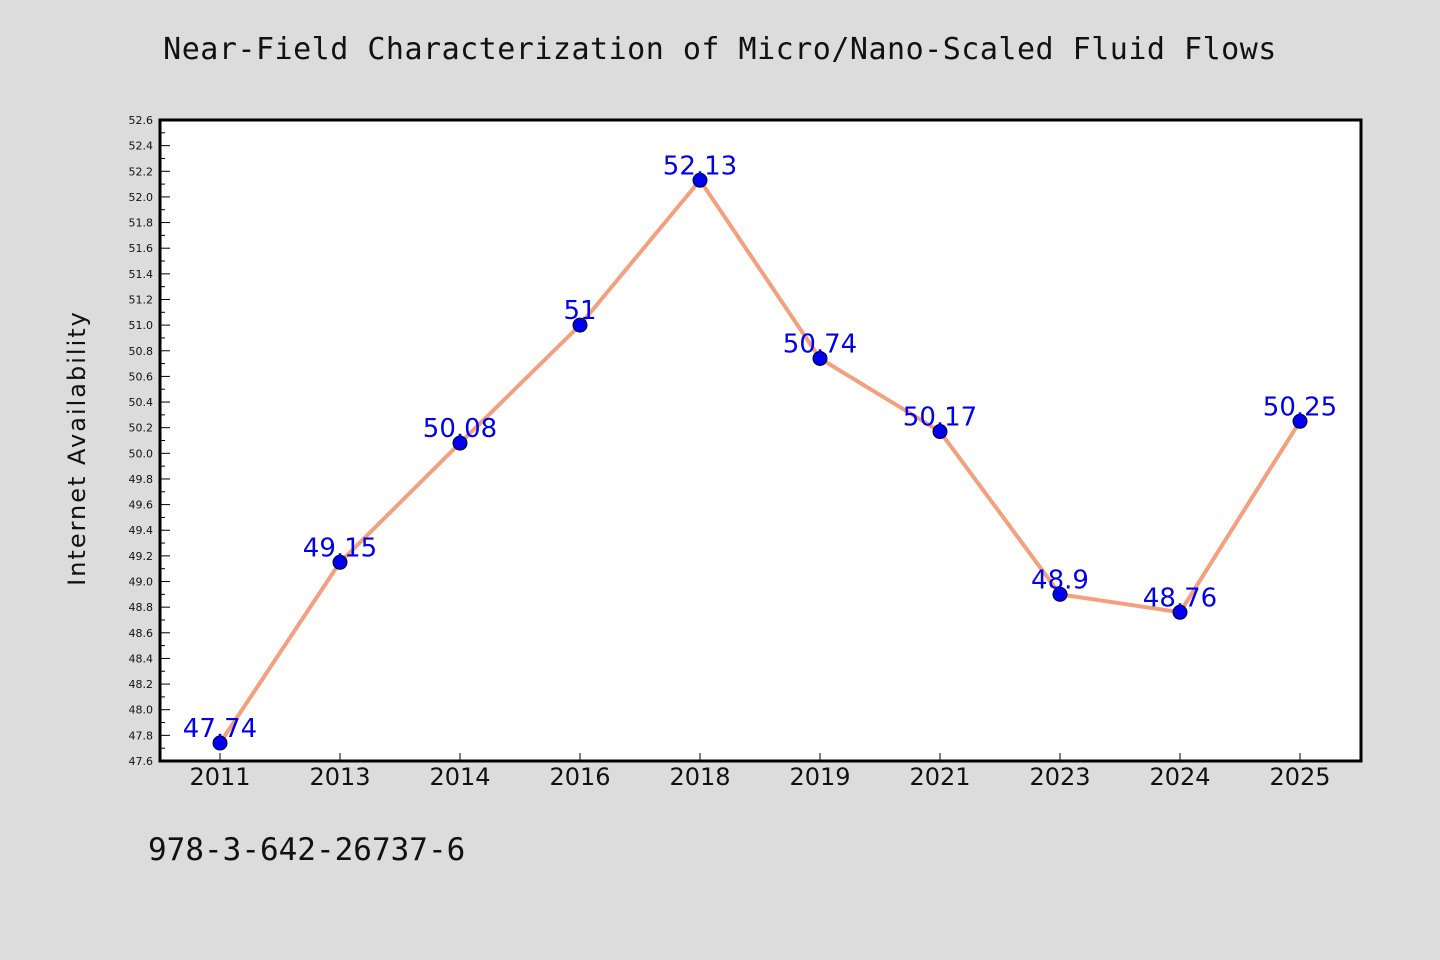 This screenshot has height=960, width=1440. What do you see at coordinates (307, 850) in the screenshot?
I see `isbn-code: 978-3-642-26737-6` at bounding box center [307, 850].